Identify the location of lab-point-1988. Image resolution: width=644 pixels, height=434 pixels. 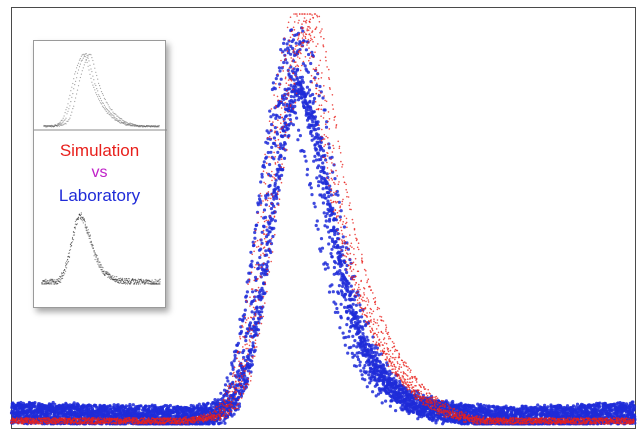
(371, 381).